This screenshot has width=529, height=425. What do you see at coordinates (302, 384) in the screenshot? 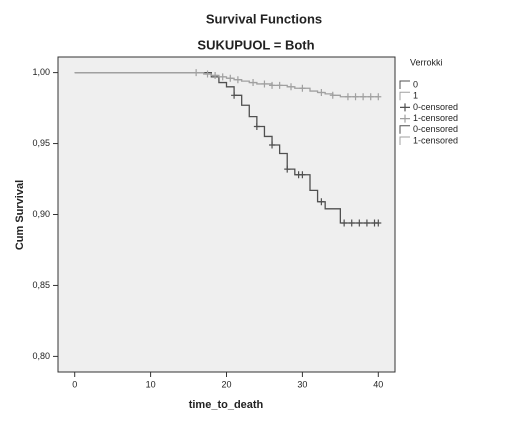
I see `x-tick-label: 30` at bounding box center [302, 384].